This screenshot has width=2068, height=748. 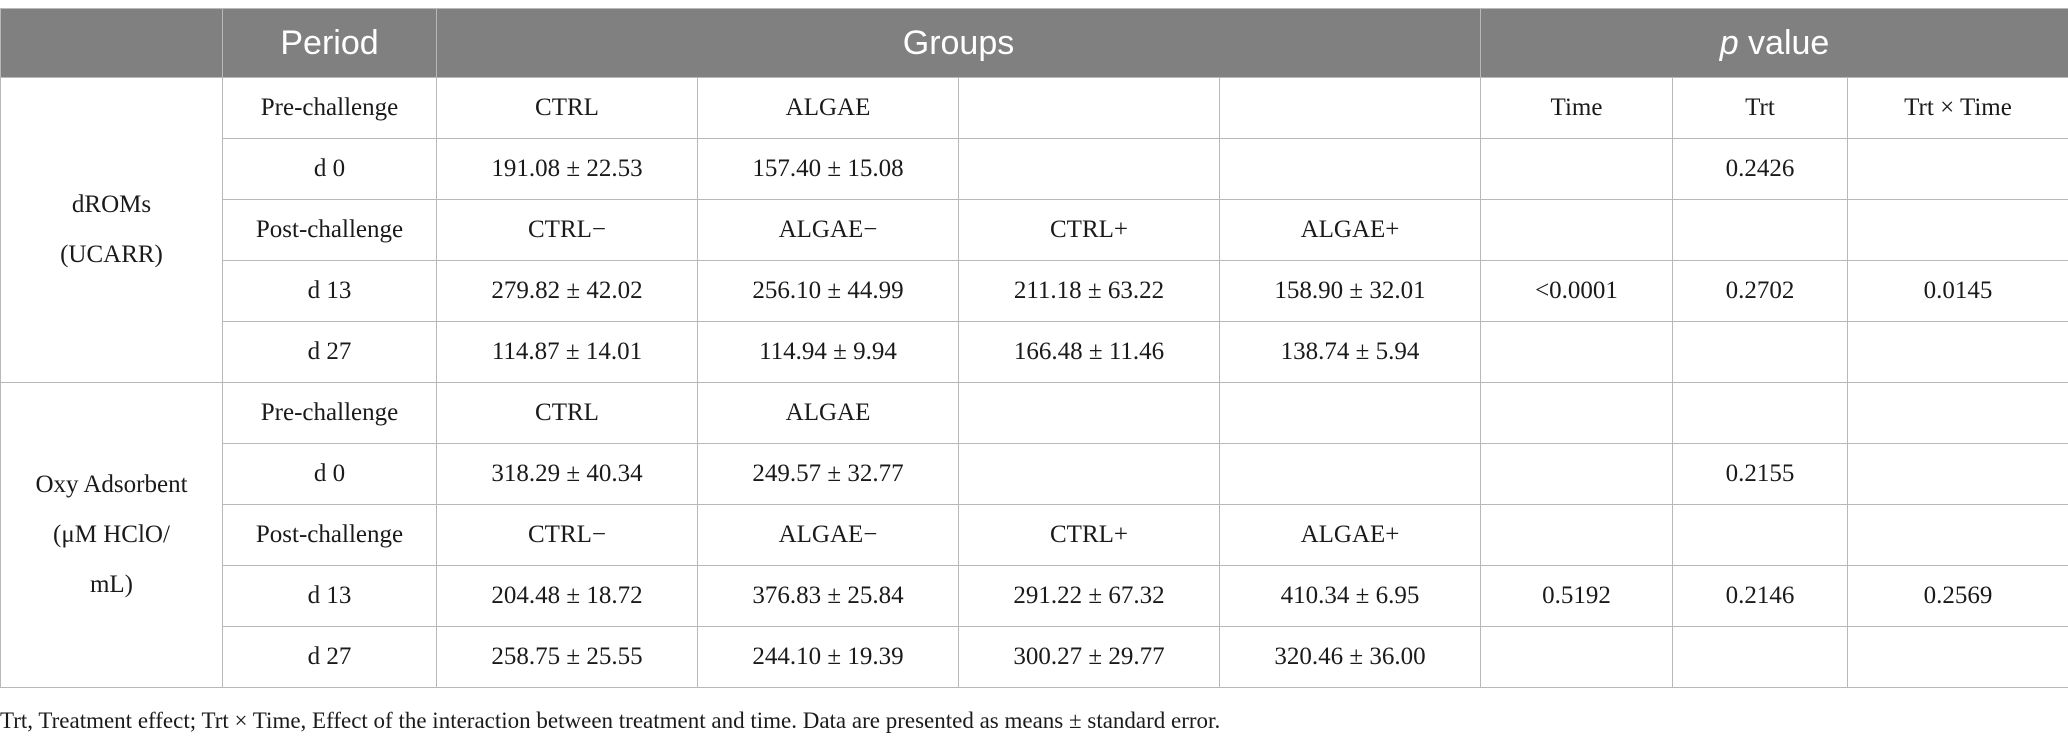 I want to click on variable-line: Oxy Adsorbent, so click(x=111, y=484).